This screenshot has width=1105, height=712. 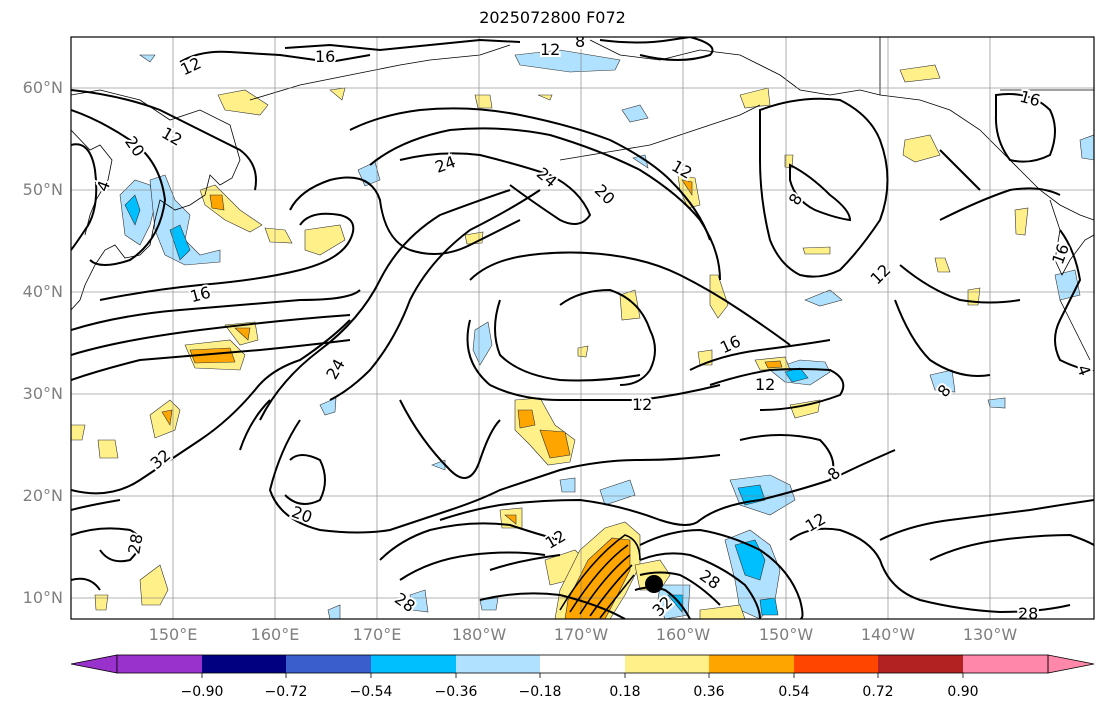 I want to click on lon-label-170e: 170°E, so click(x=377, y=634).